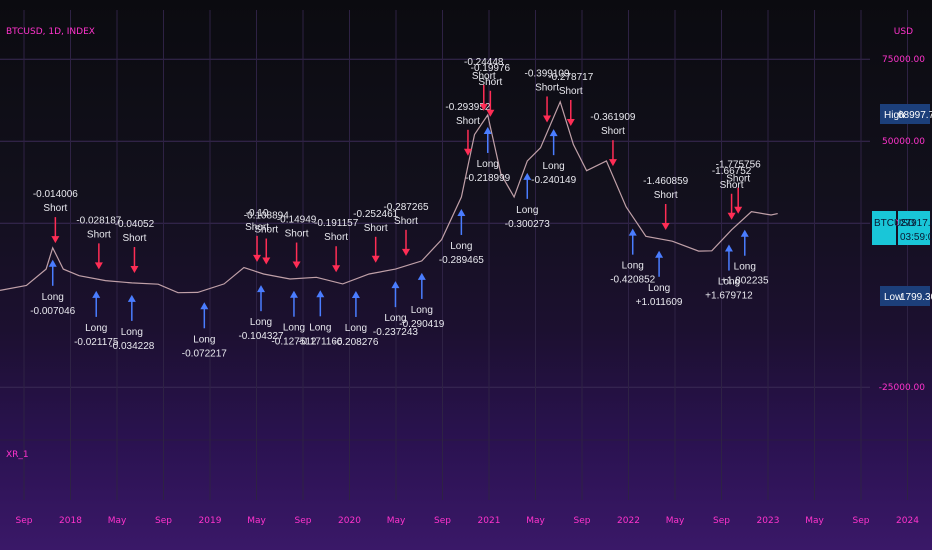 Image resolution: width=932 pixels, height=550 pixels. I want to click on short-value: -0.252461, so click(375, 214).